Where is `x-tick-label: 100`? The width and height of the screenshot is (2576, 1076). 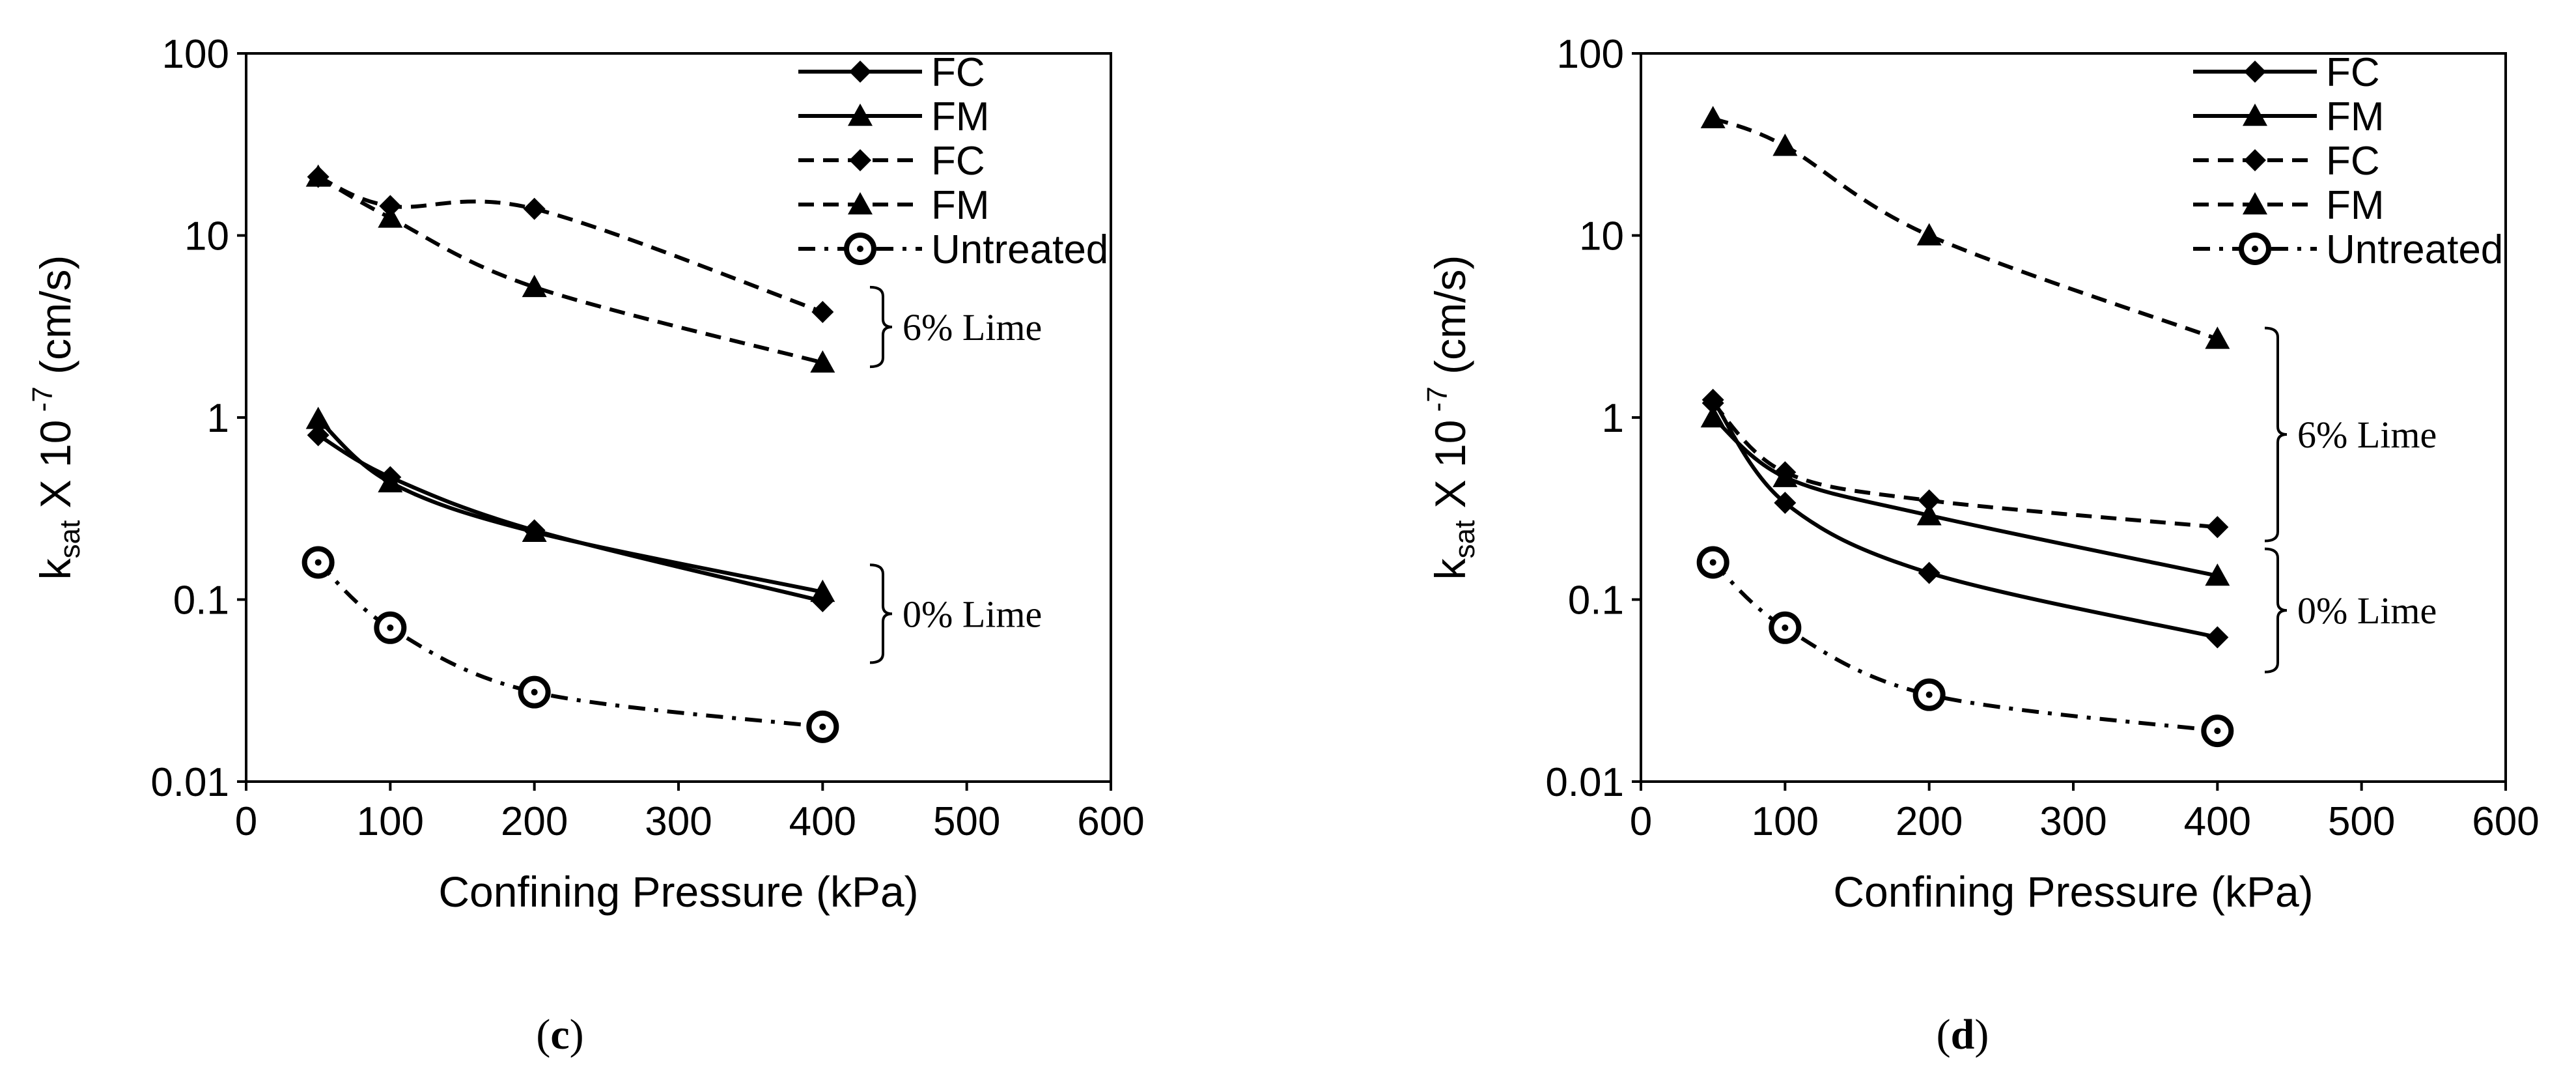 x-tick-label: 100 is located at coordinates (1786, 821).